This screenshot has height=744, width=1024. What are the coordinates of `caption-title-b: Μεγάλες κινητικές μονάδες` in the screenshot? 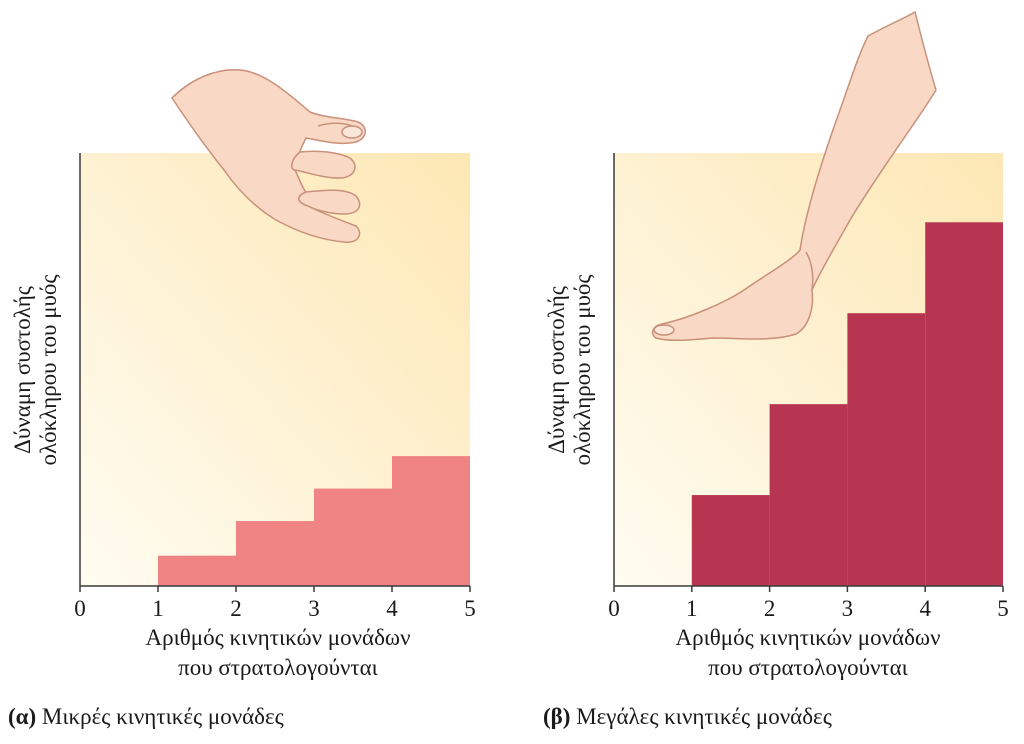 It's located at (704, 716).